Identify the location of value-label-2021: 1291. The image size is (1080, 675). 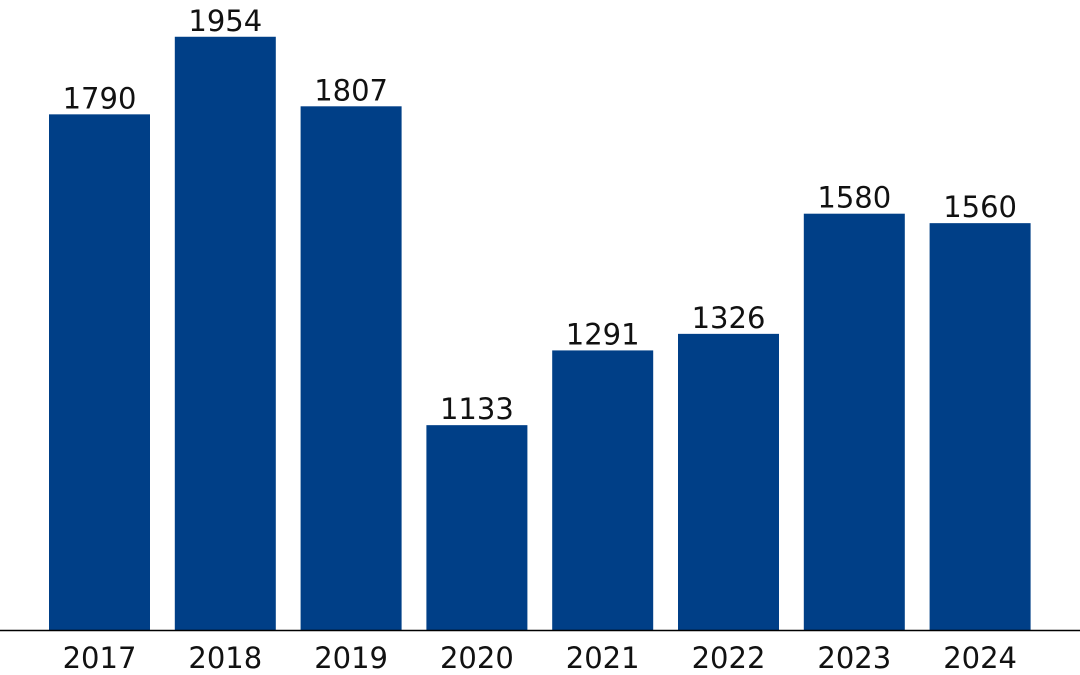
(603, 334).